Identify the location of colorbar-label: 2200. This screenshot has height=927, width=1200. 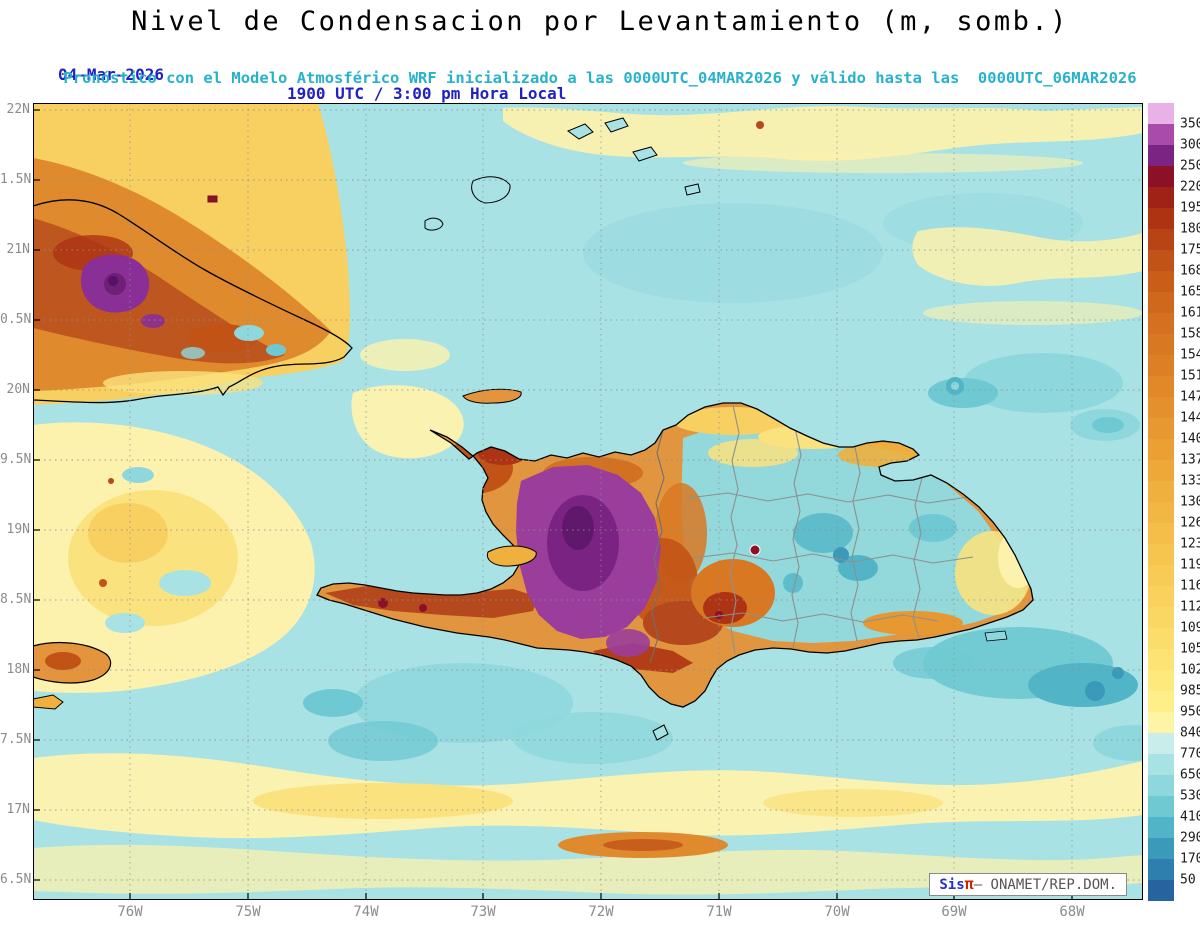
(1190, 187).